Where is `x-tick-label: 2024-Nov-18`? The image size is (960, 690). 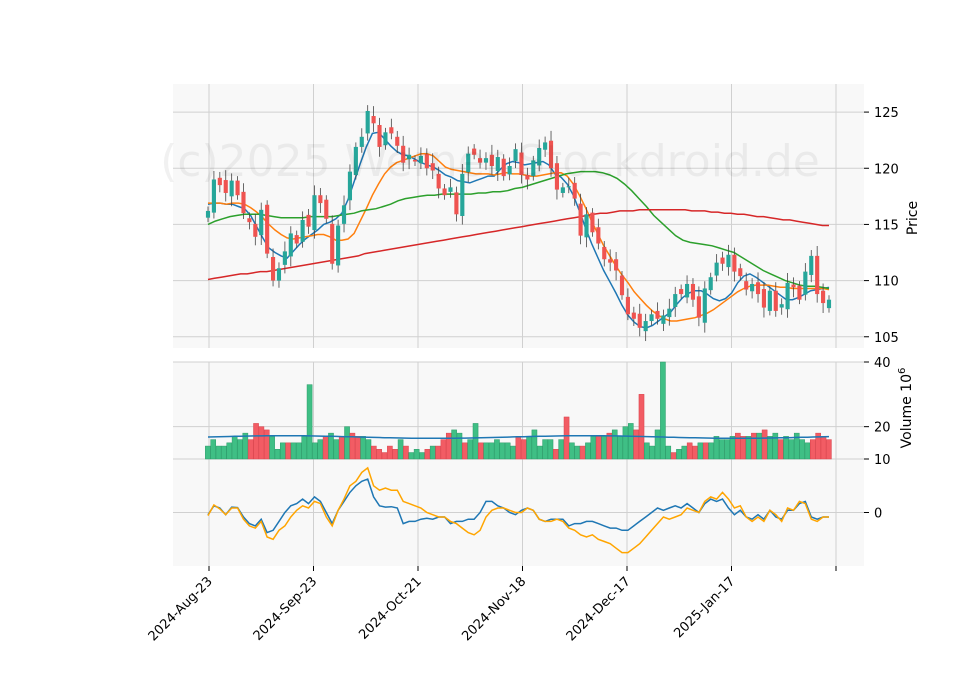 x-tick-label: 2024-Nov-18 is located at coordinates (494, 609).